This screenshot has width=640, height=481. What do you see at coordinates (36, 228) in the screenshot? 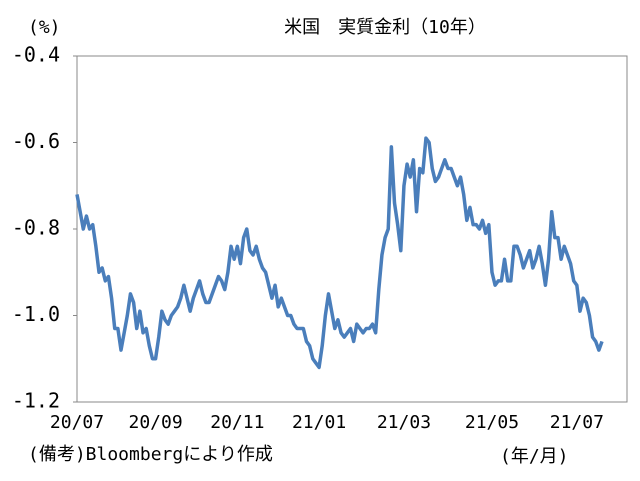
I see `y-tick-label: -0.8` at bounding box center [36, 228].